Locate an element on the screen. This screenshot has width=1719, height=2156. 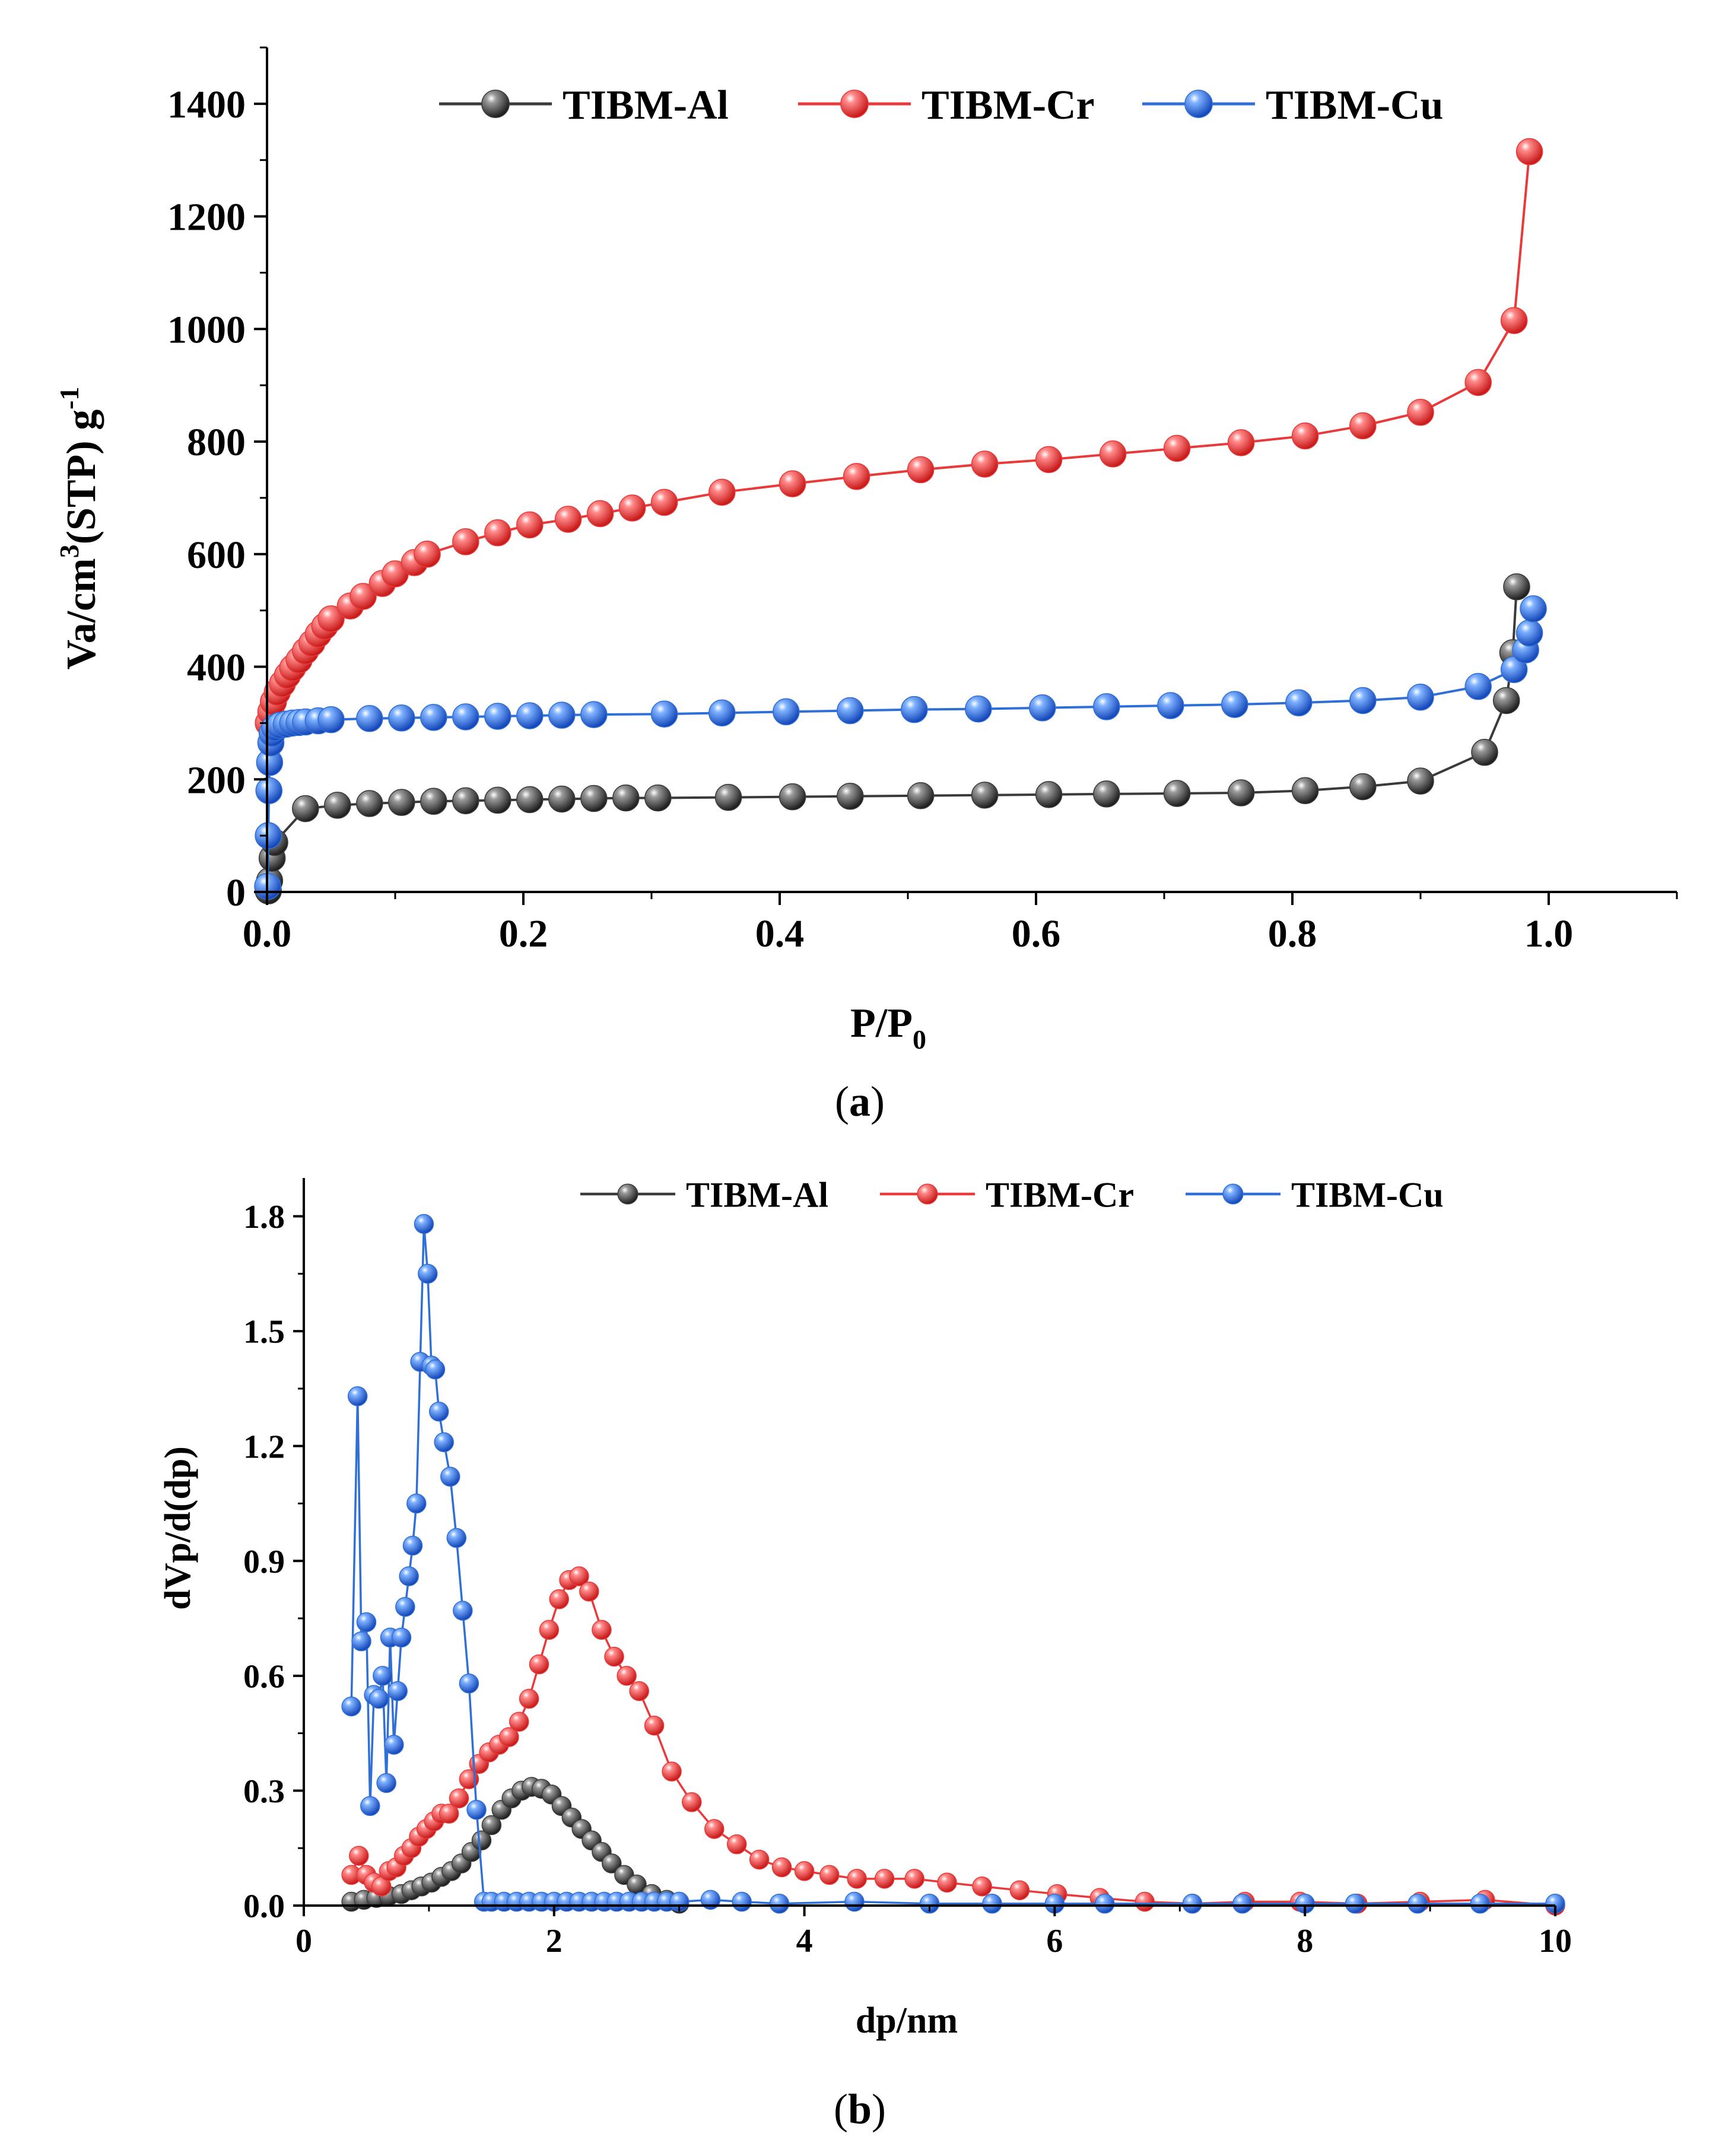
panel-a-ylabel: Va/cm3(STP) g-1 is located at coordinates (79, 528).